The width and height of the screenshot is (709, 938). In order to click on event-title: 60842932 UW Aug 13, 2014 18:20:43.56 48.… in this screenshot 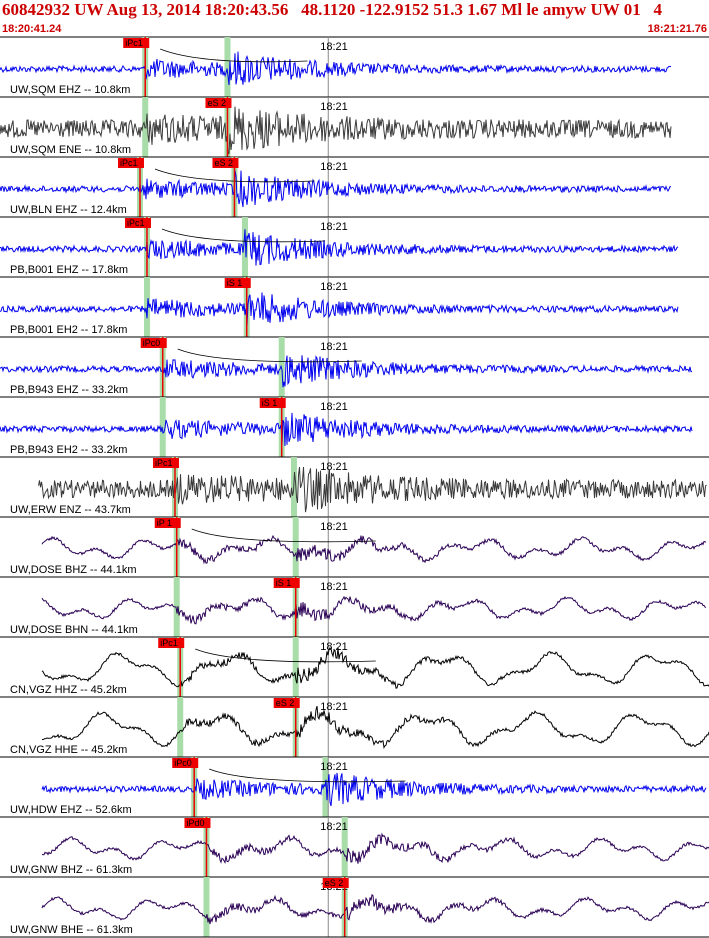, I will do `click(332, 9)`.